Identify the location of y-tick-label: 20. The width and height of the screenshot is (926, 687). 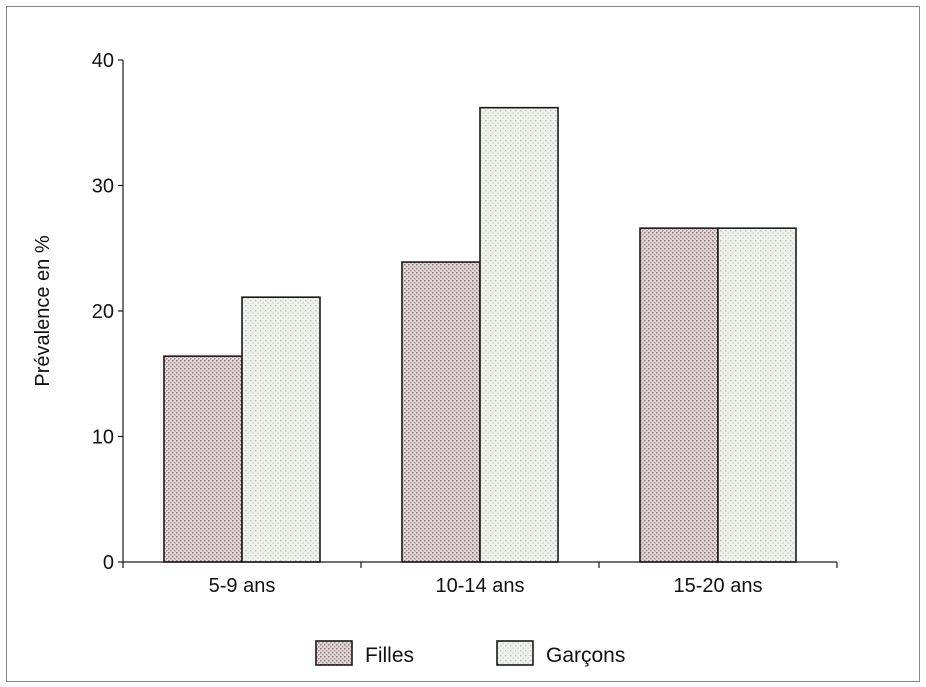
(103, 312).